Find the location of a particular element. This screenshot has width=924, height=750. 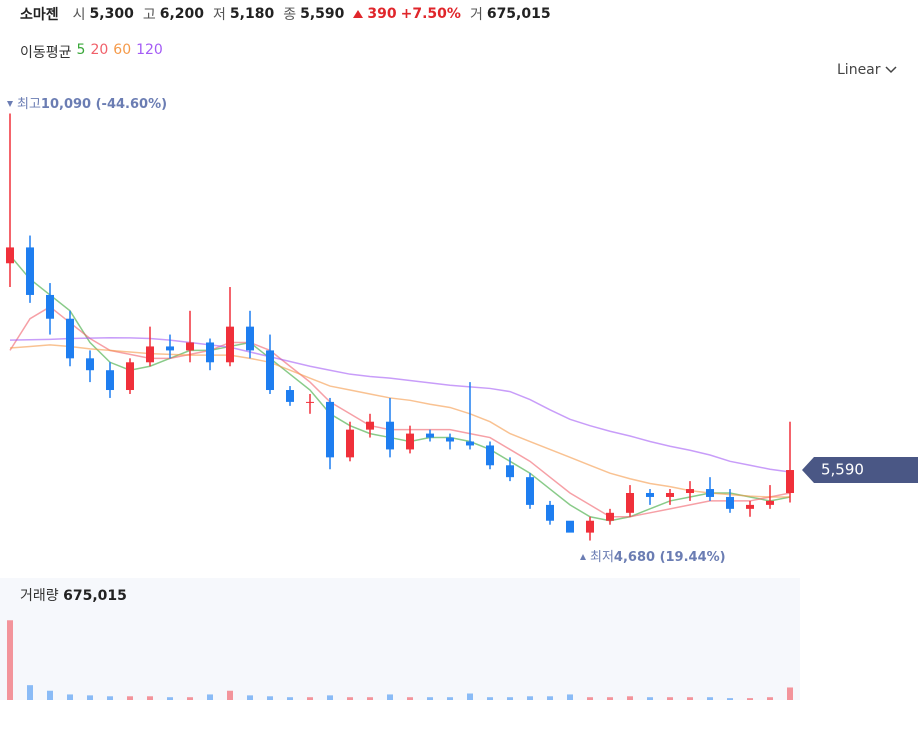

scale-mode: Linear is located at coordinates (867, 70).